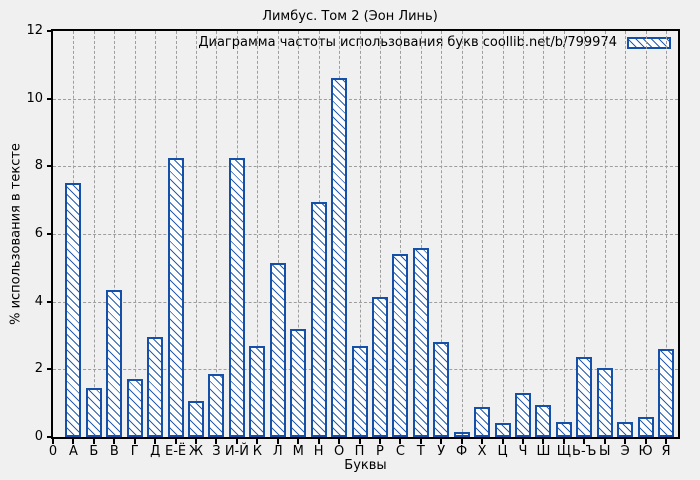  What do you see at coordinates (216, 451) in the screenshot?
I see `x-tick-label: З` at bounding box center [216, 451].